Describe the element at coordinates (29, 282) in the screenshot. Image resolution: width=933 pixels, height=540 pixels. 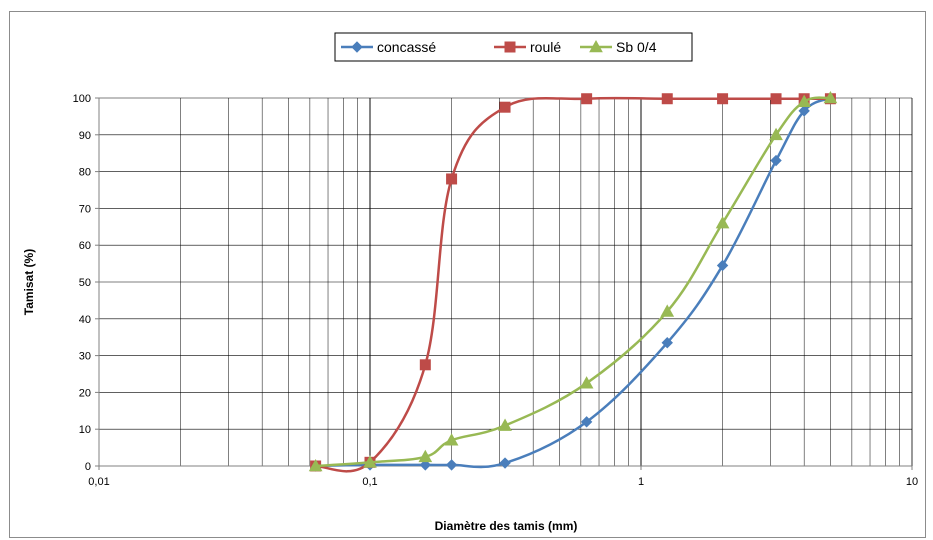
I see `y-axis-title: Tamisat (%)` at that location.